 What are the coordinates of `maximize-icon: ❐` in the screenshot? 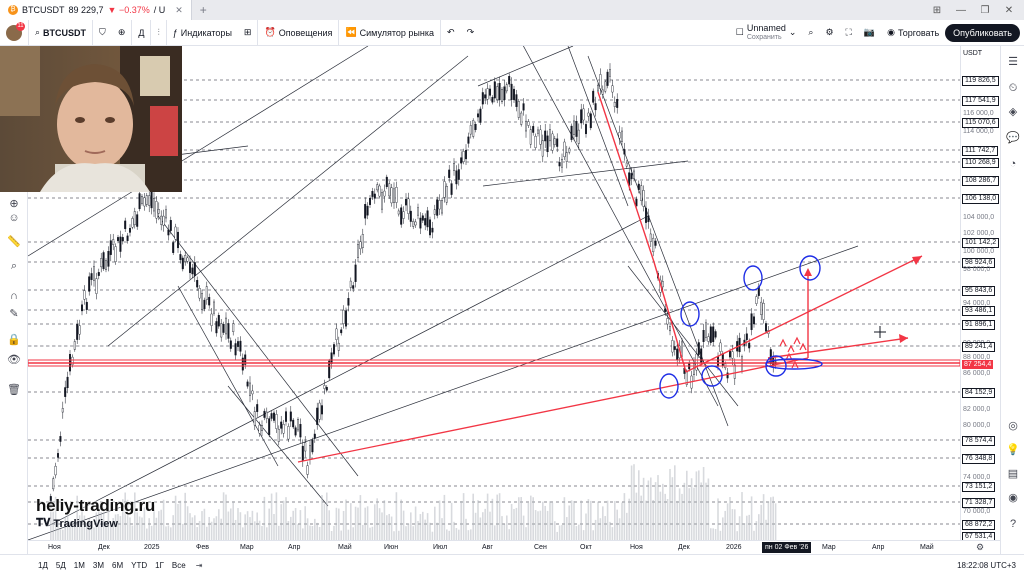 It's located at (985, 10).